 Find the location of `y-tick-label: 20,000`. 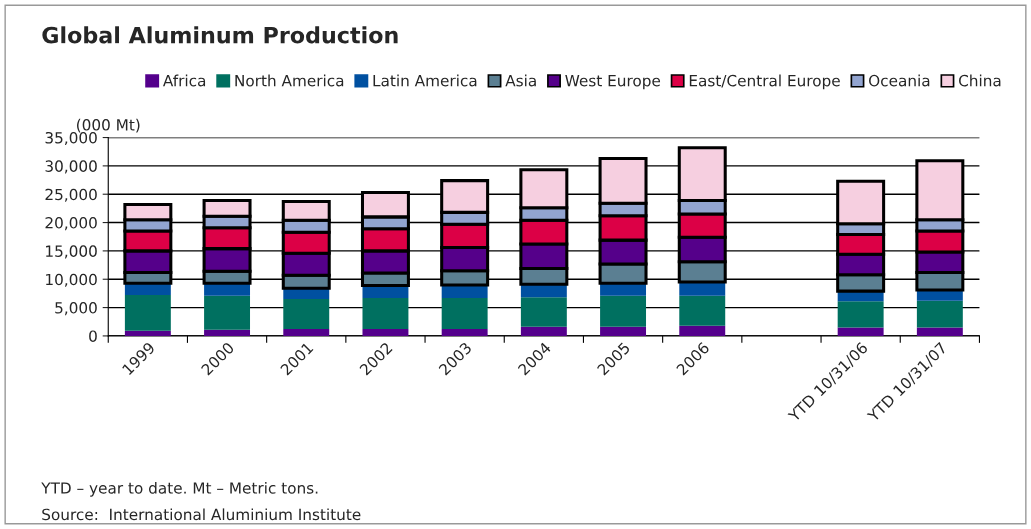

y-tick-label: 20,000 is located at coordinates (71, 224).